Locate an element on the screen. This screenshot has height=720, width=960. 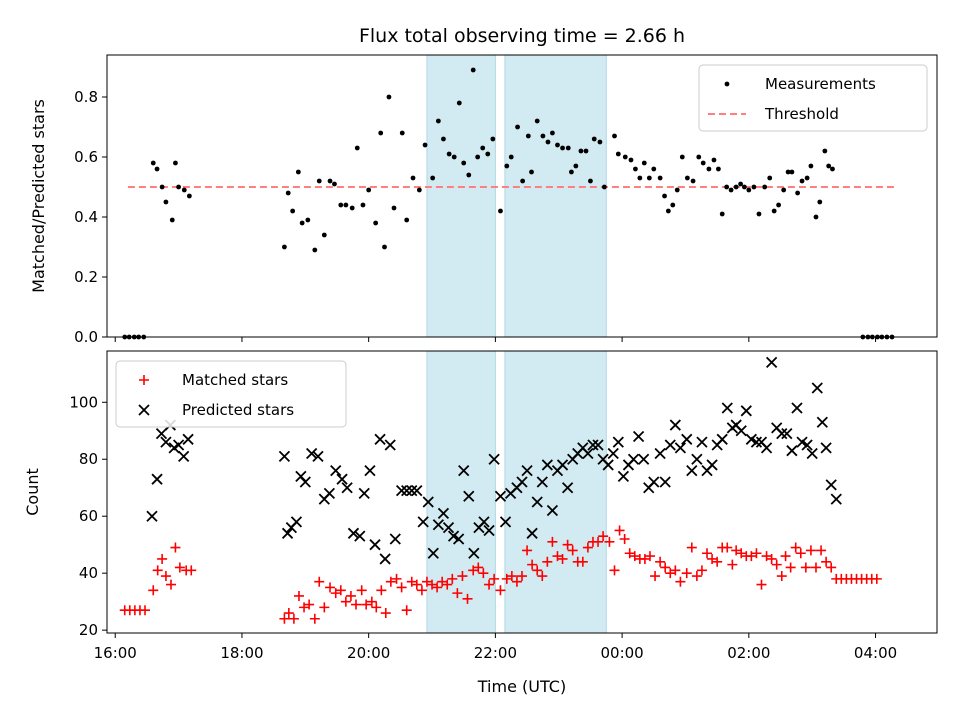
legend-marker-x is located at coordinates (144, 410).